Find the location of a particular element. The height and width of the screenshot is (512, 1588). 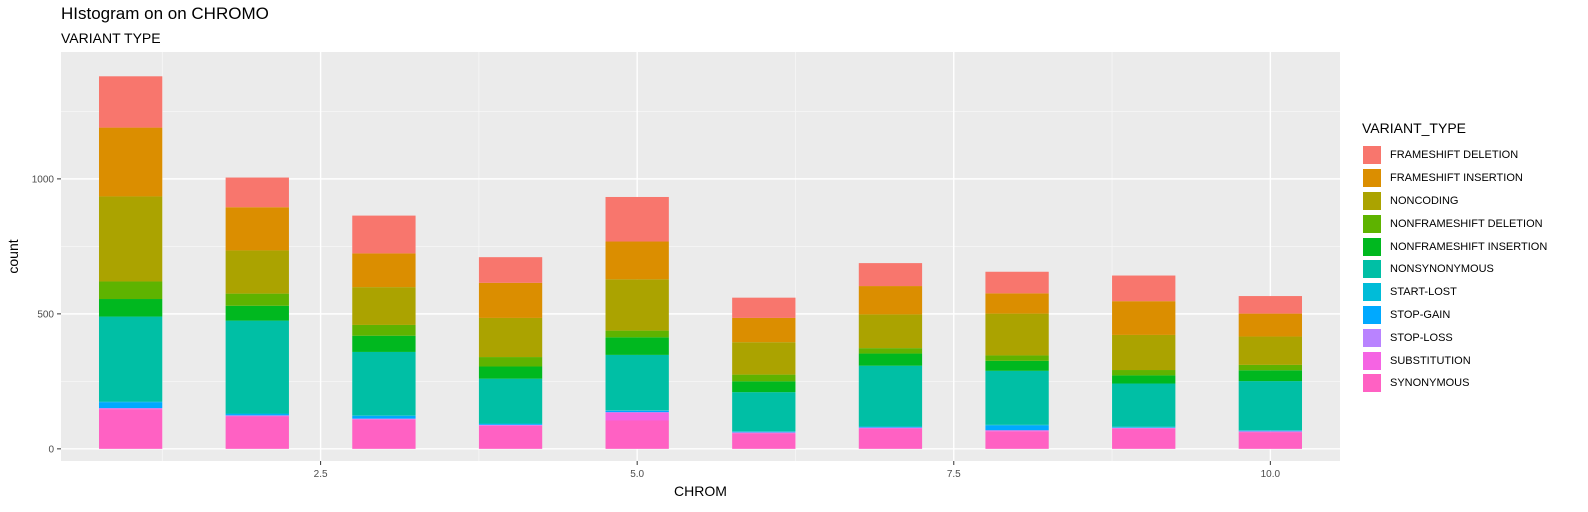

legend-item: NONFRAMESHIFT DELETION is located at coordinates (1454, 223).